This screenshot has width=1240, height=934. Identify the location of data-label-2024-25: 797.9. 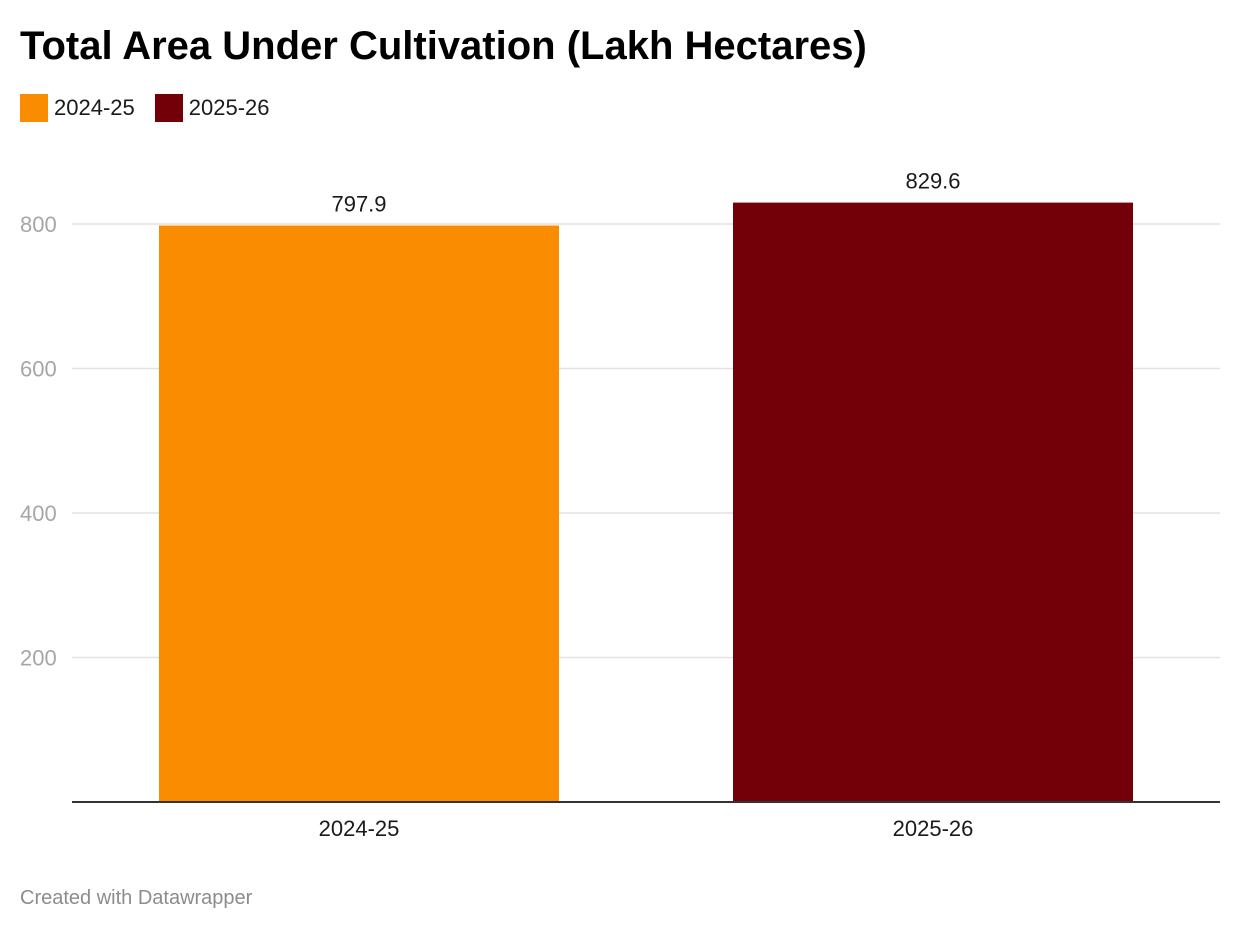
(358, 204).